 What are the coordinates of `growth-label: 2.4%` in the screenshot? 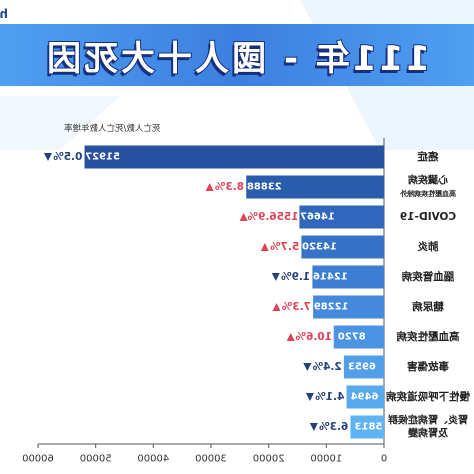 It's located at (327, 367).